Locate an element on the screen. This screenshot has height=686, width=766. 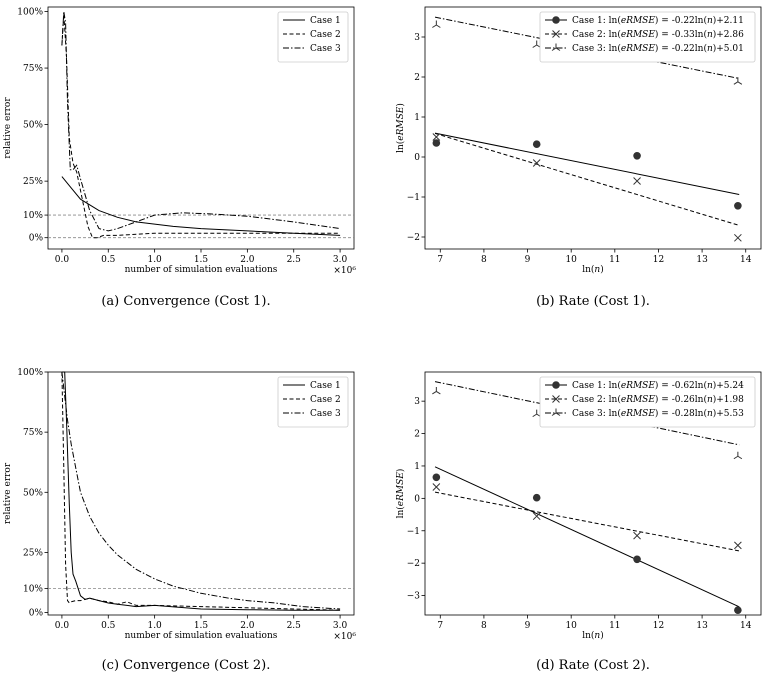
x-tick-label: 10 is located at coordinates (571, 626).